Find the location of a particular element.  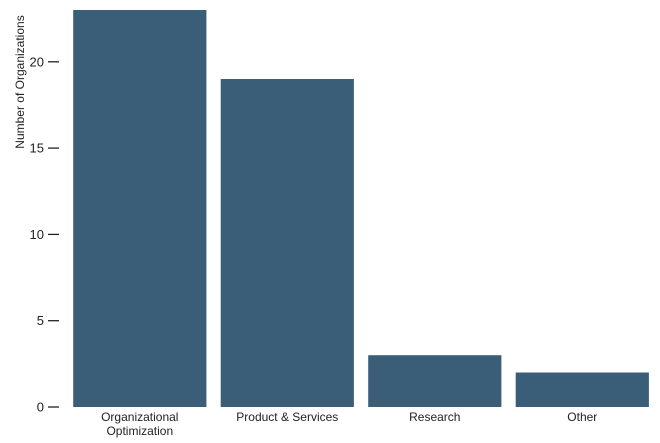

y-axis-title: Number of Organizations is located at coordinates (20, 81).